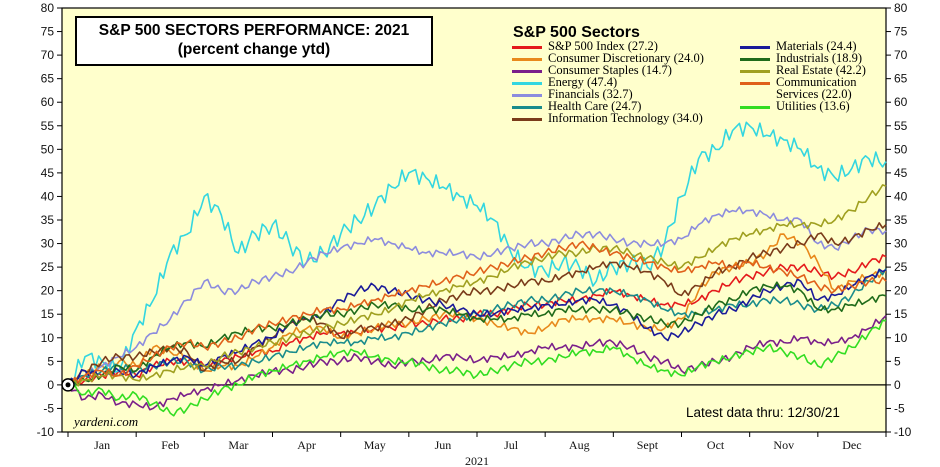  Describe the element at coordinates (576, 32) in the screenshot. I see `legend-title: S&P 500 Sectors` at that location.